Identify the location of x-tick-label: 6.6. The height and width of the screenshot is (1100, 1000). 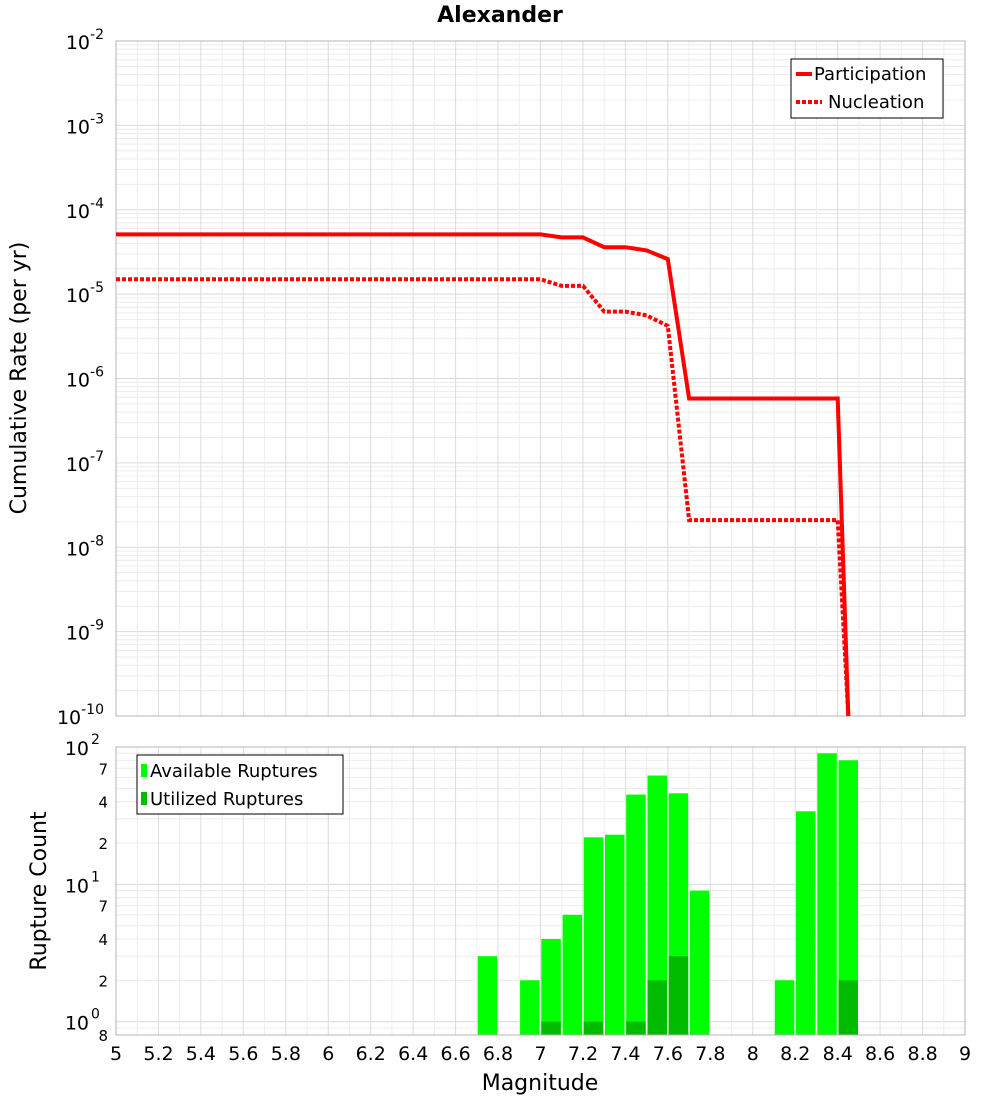
(455, 1054).